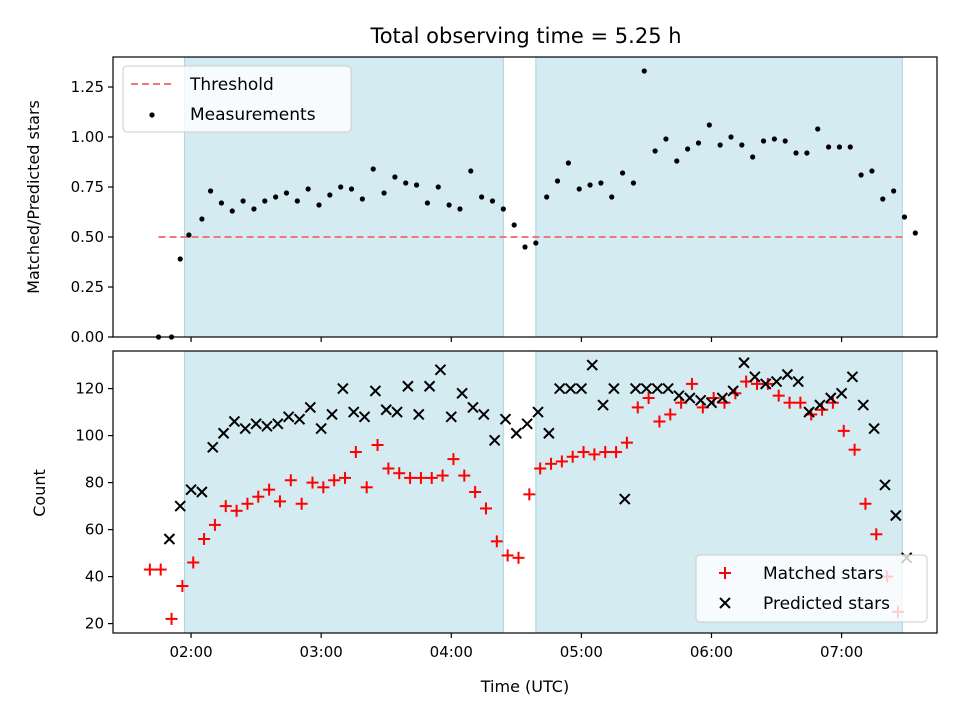 This screenshot has width=960, height=720. I want to click on x-tick-label: 03:00, so click(321, 652).